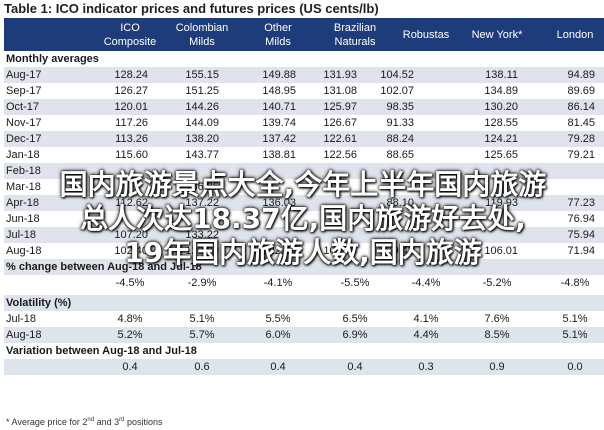 This screenshot has height=430, width=604. I want to click on table-cell: 98.35, so click(400, 107).